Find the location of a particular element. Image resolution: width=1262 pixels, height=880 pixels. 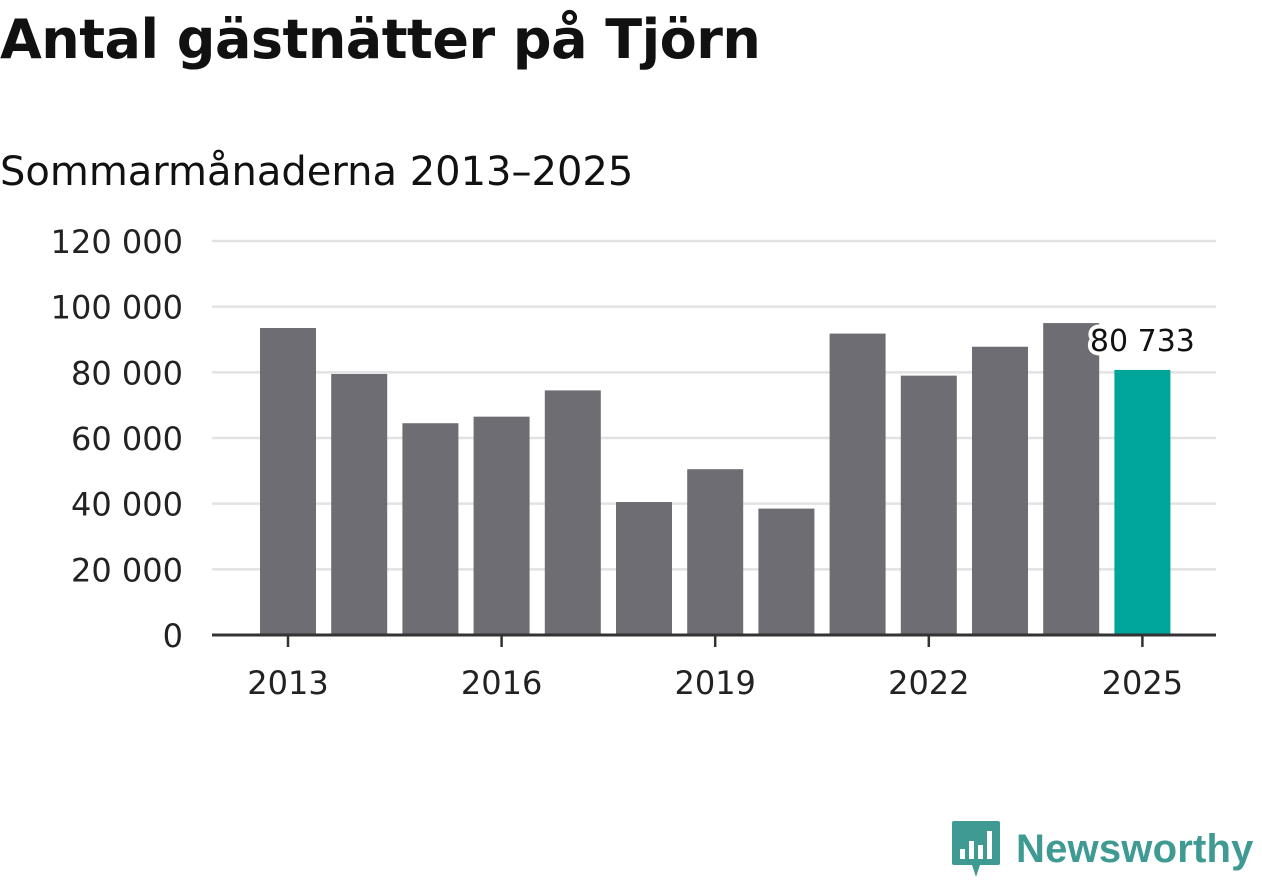

y-axis-tick-labels: 0 20 000 40 000 60 000 80 000 100 000 120 000 is located at coordinates (117, 439).